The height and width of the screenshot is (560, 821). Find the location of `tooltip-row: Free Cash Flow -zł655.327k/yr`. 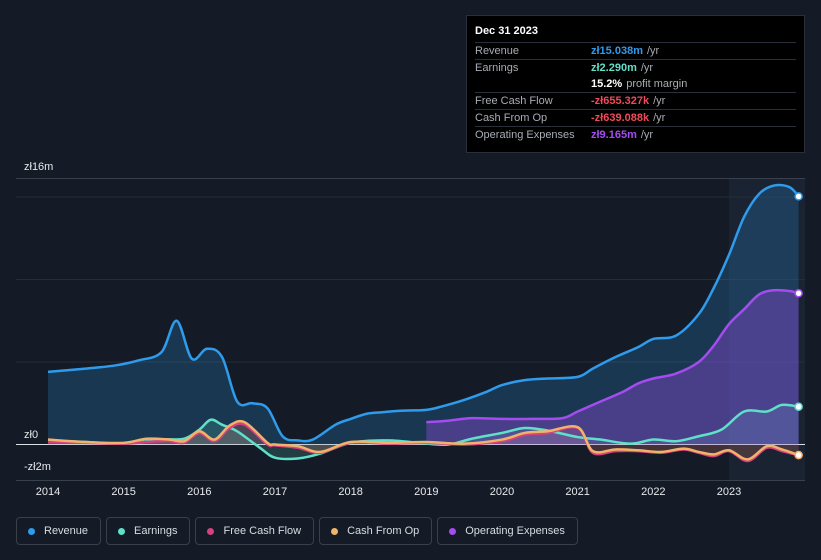

tooltip-row: Free Cash Flow -zł655.327k/yr is located at coordinates (635, 100).